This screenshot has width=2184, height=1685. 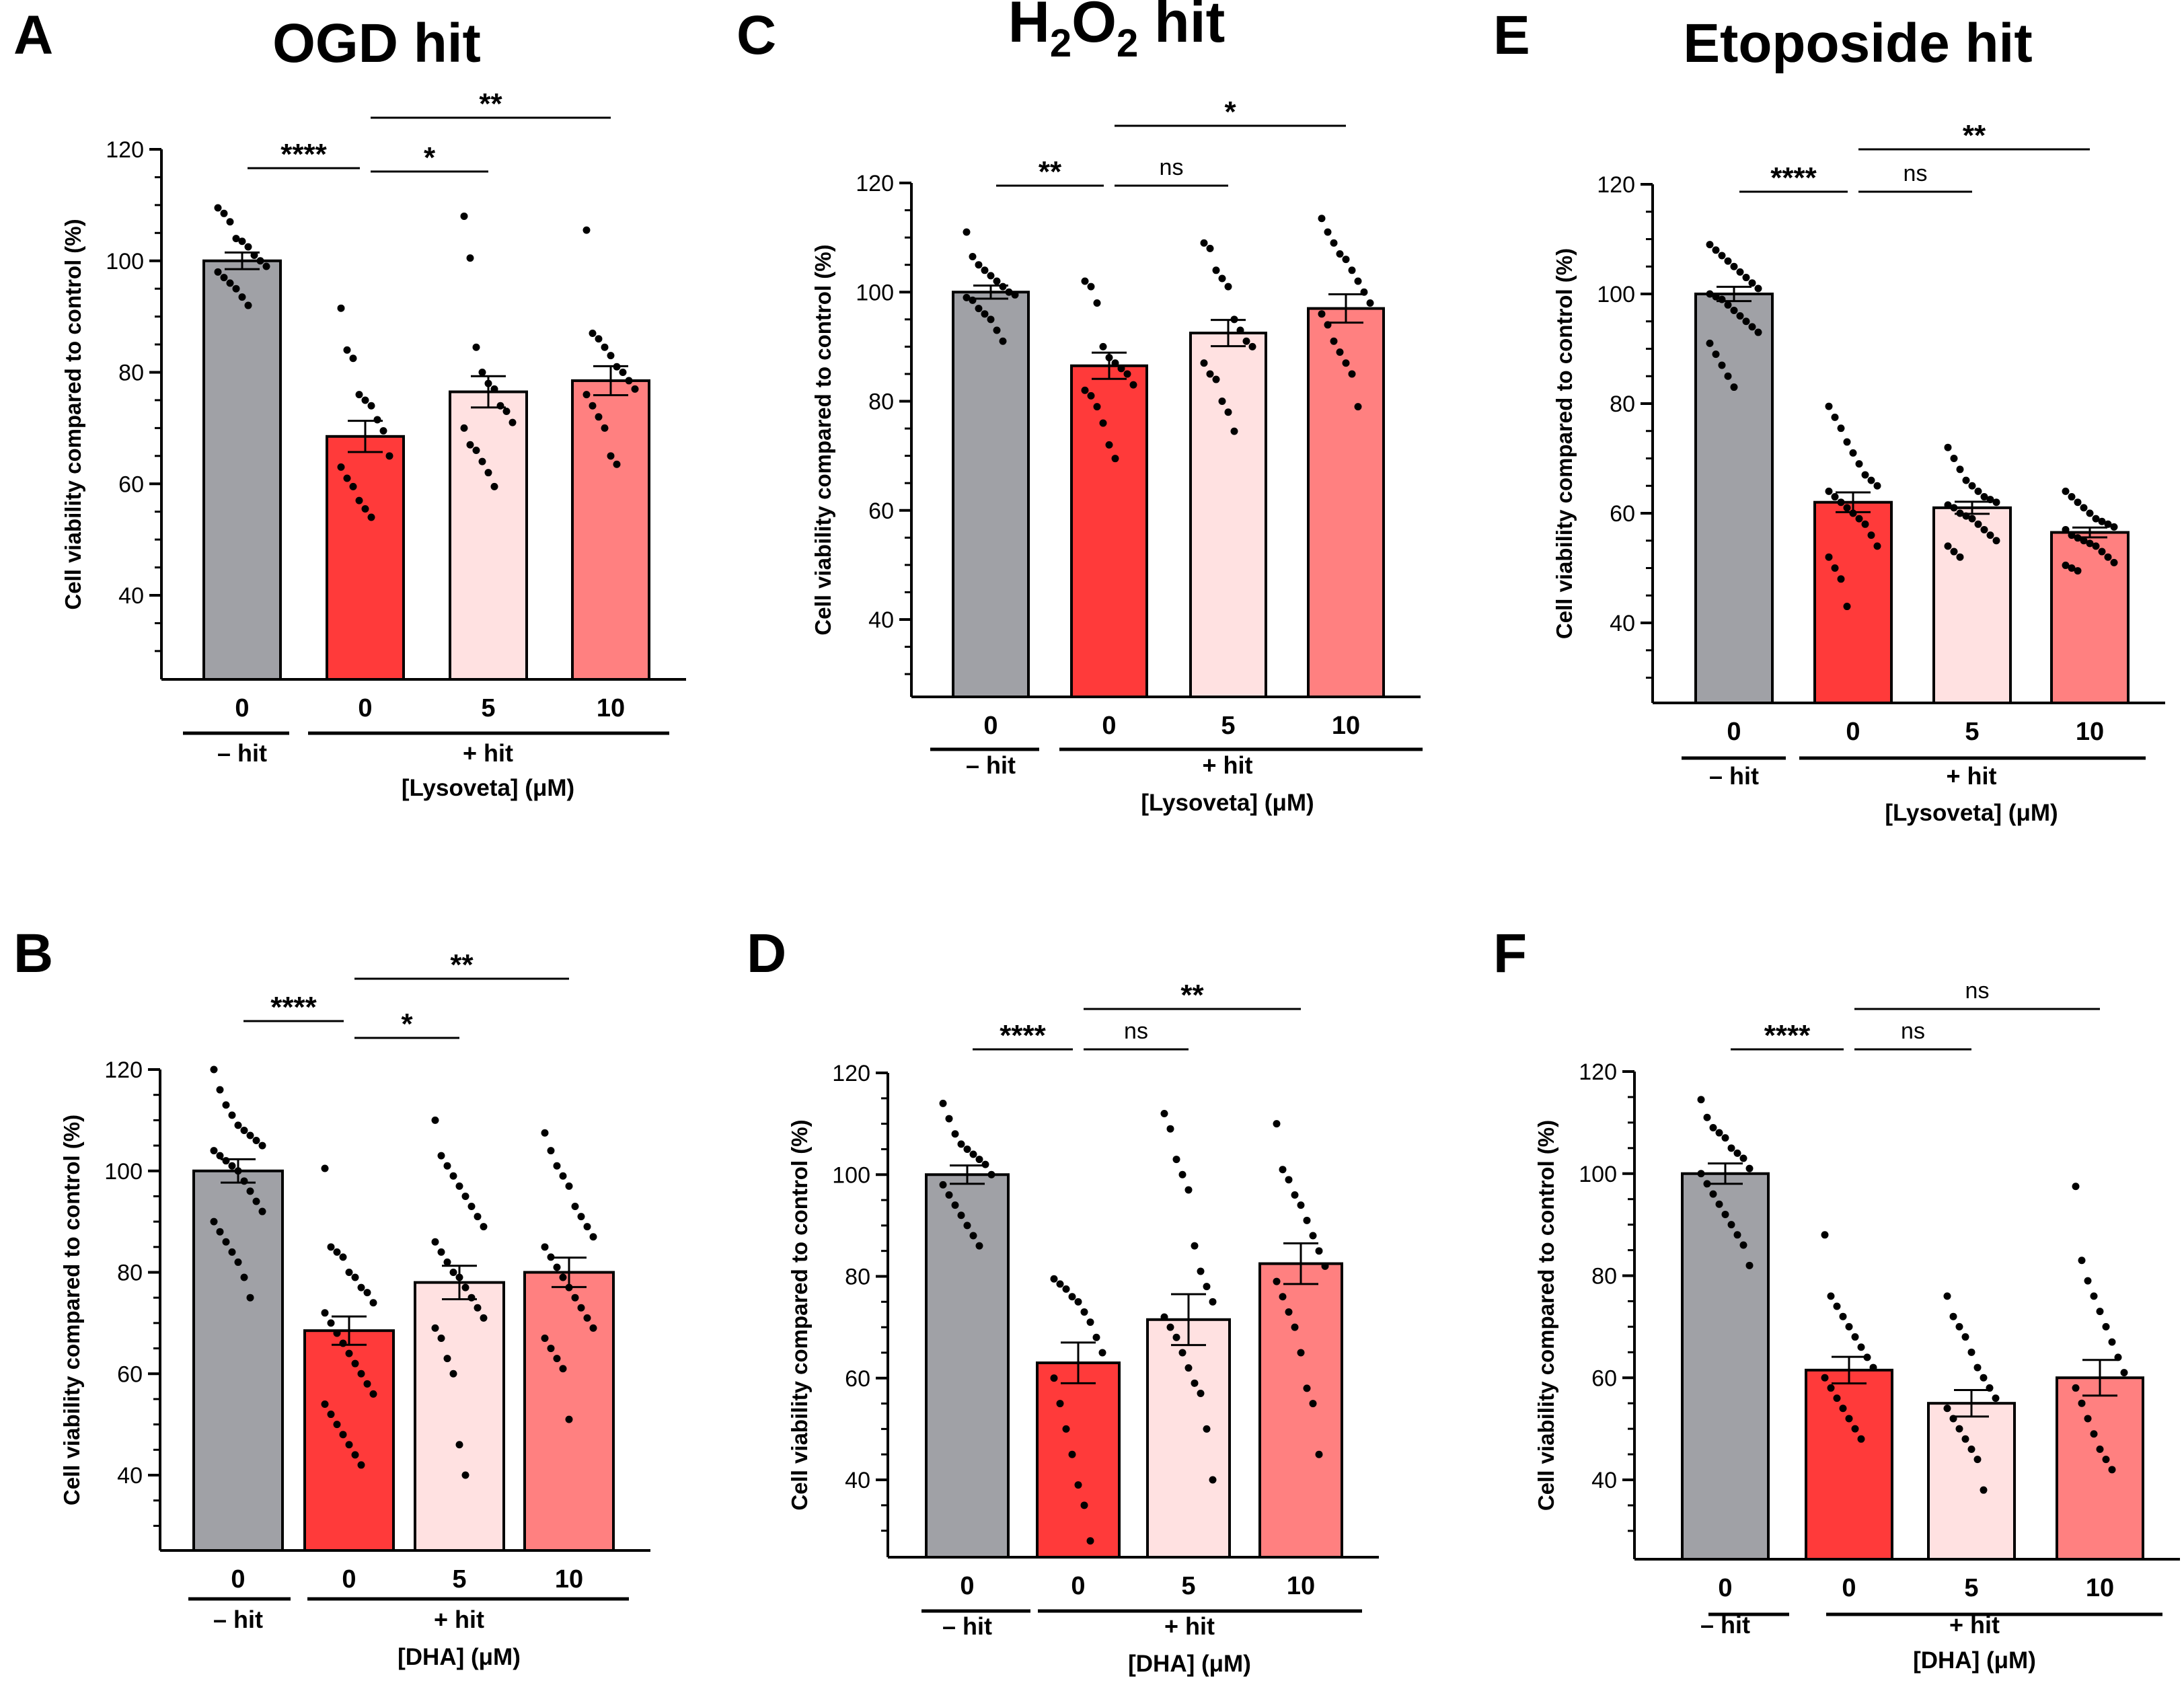 I want to click on y-tick-label: 40, so click(x=881, y=620).